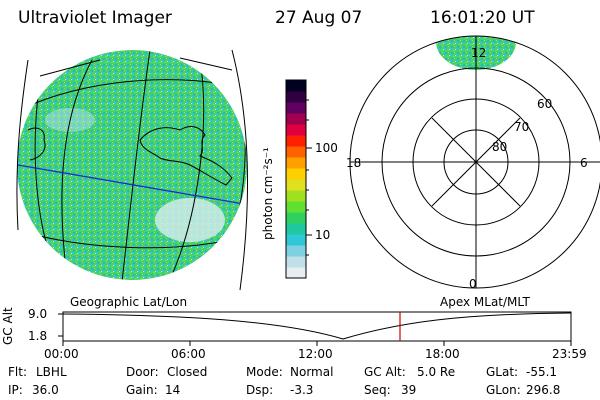 Image resolution: width=600 pixels, height=400 pixels. I want to click on mode-label: Mode:, so click(264, 372).